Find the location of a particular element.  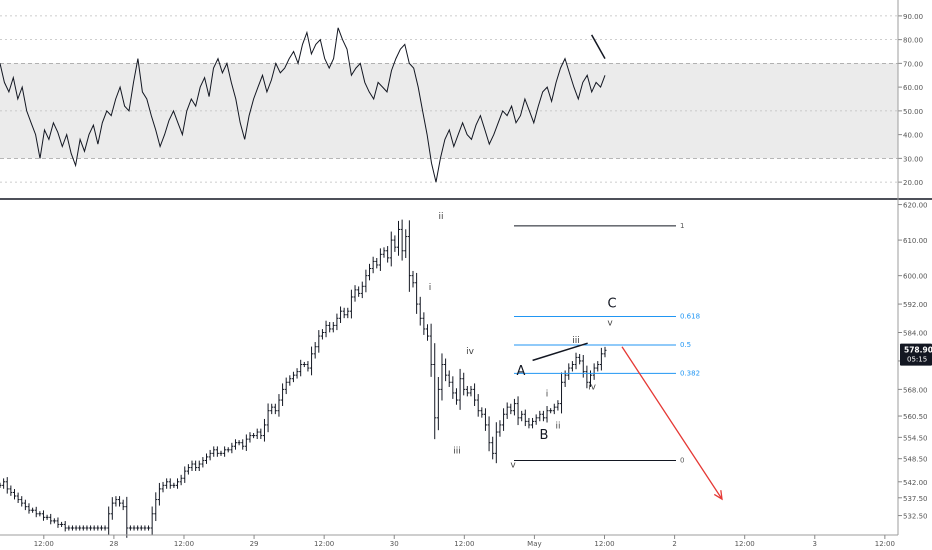

osc-tick-label: 50.00 is located at coordinates (913, 112).